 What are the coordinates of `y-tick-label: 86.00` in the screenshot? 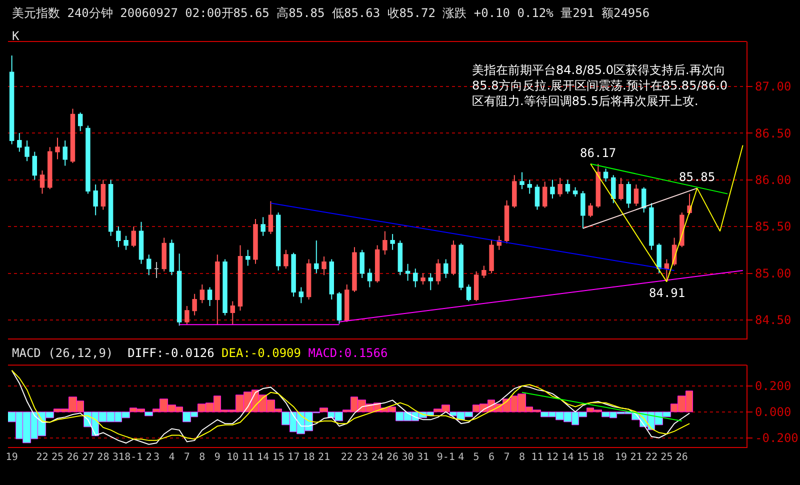 It's located at (773, 179).